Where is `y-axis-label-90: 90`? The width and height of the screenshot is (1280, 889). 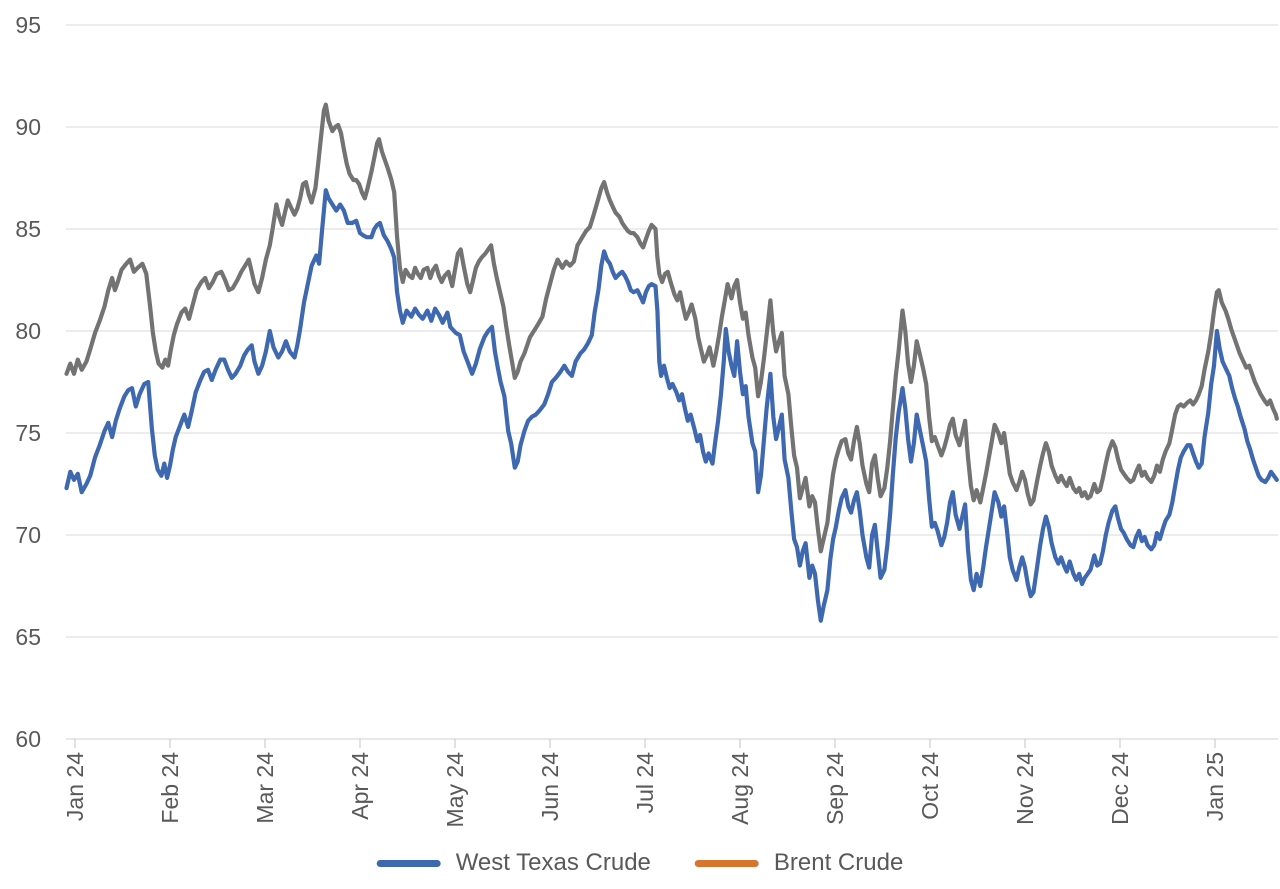
y-axis-label-90: 90 is located at coordinates (28, 127).